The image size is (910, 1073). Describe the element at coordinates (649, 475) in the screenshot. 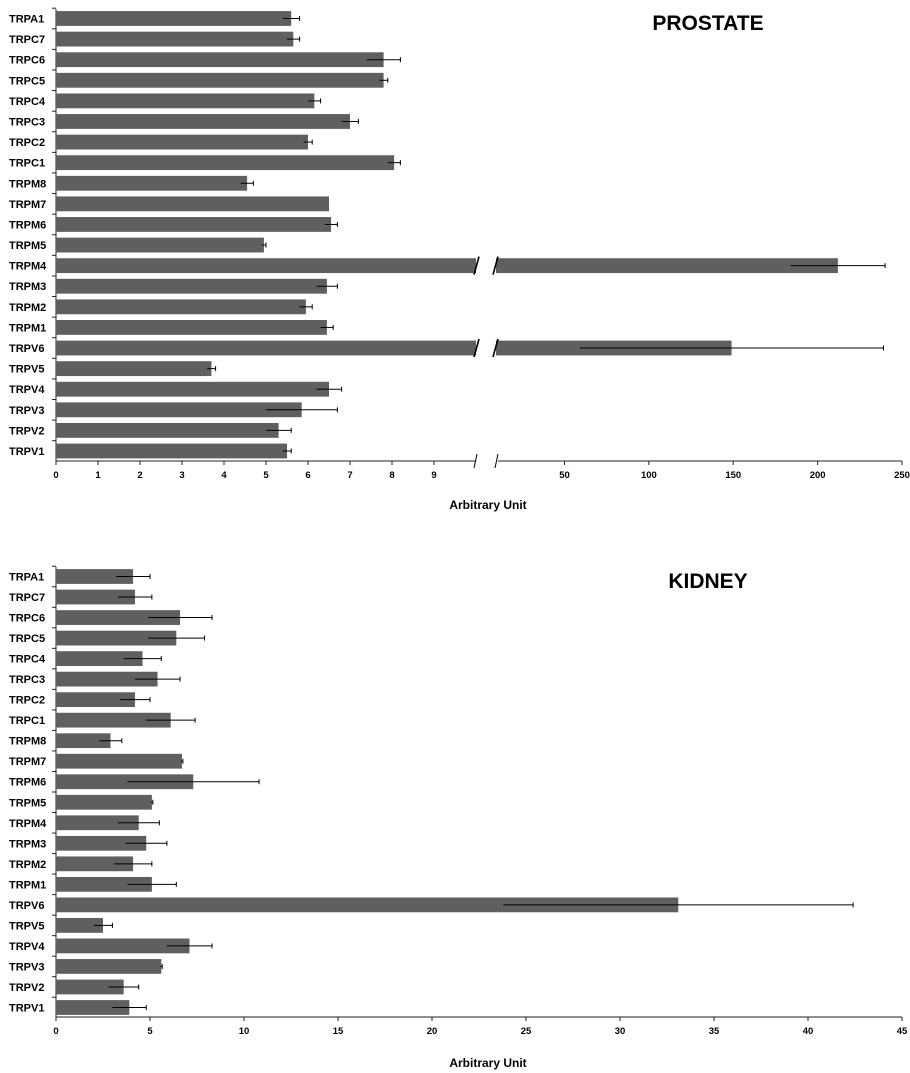

I see `x-tick-label: 100` at that location.